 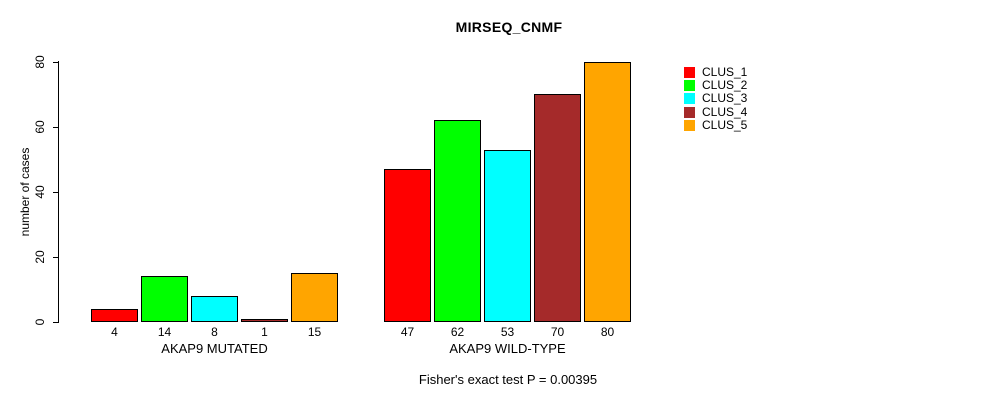 I want to click on legend-item: CLUS_5, so click(x=715, y=125).